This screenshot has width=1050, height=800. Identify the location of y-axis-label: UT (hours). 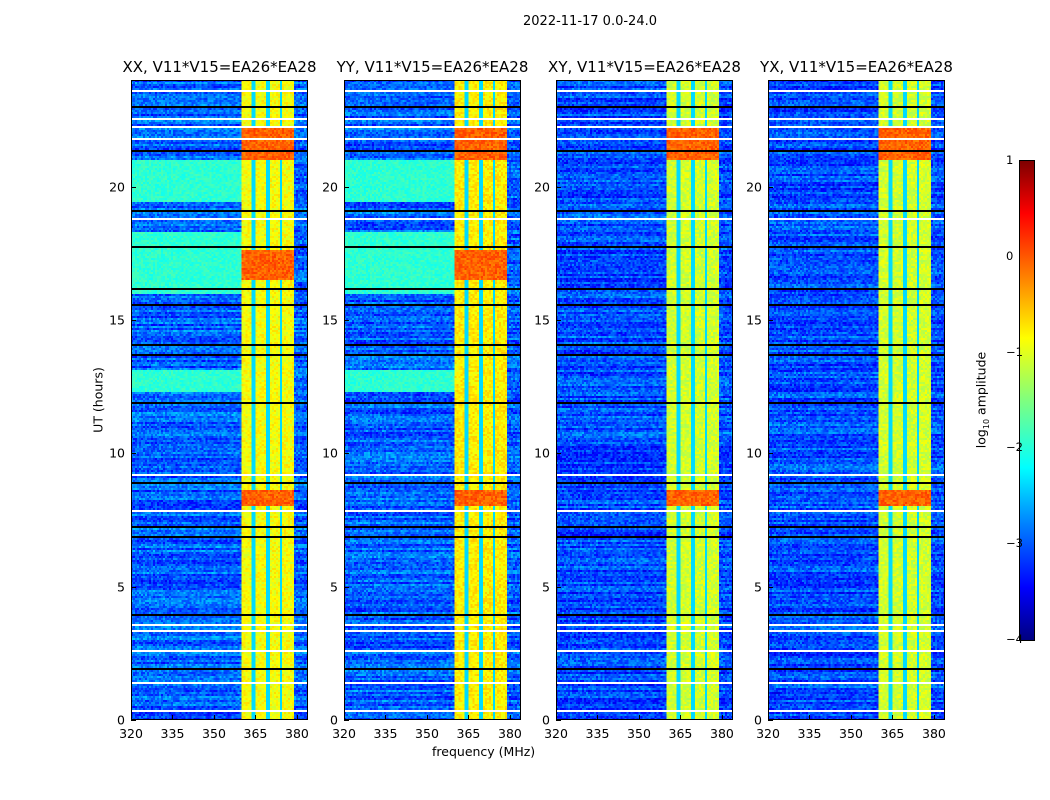
(98, 400).